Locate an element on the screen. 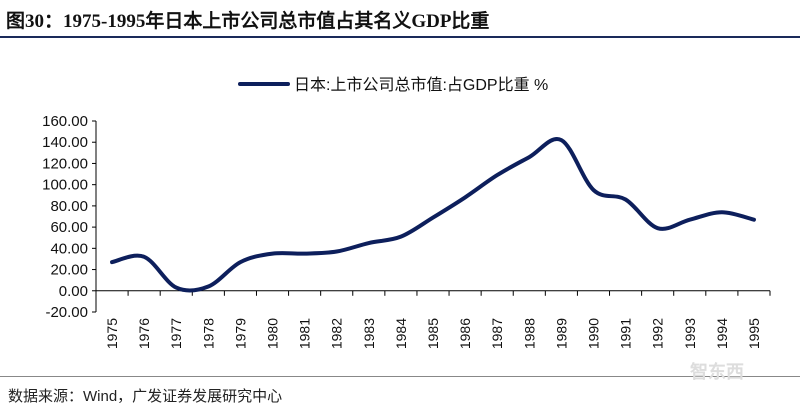 This screenshot has width=800, height=412. x-tick-label: 1978 is located at coordinates (208, 333).